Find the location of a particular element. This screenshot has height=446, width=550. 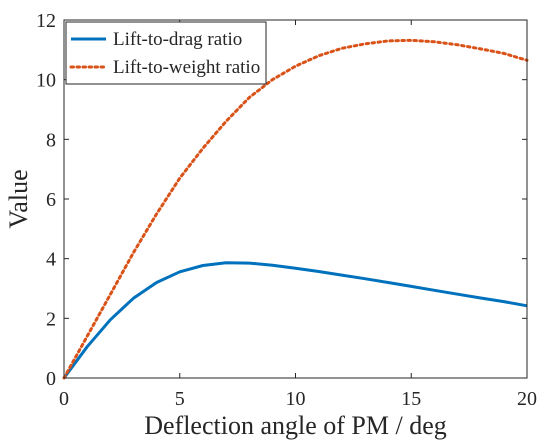

x-tick-label: 0 is located at coordinates (64, 399).